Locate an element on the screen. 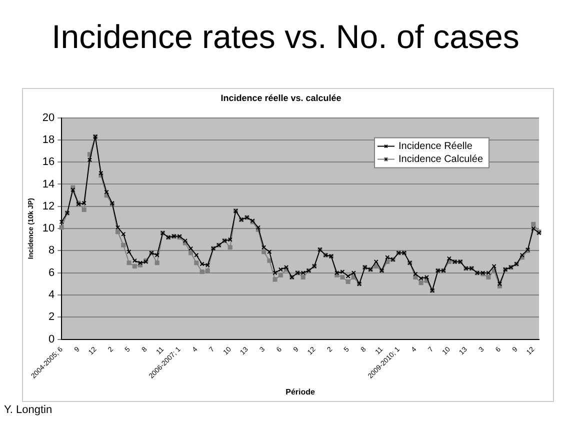 The height and width of the screenshot is (424, 571). y-tick-label: 14 is located at coordinates (48, 184).